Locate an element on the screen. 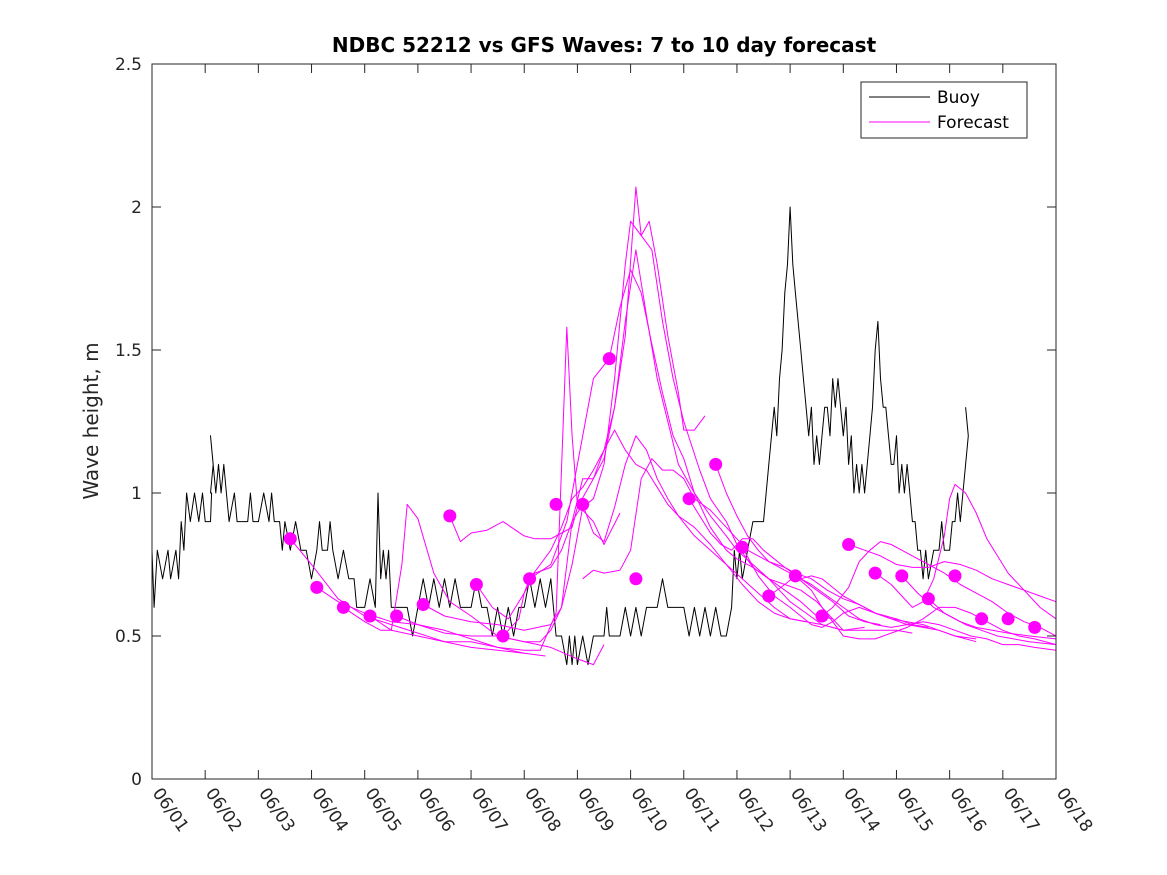 This screenshot has height=875, width=1167. x-tick-label-9: 06/10 is located at coordinates (648, 810).